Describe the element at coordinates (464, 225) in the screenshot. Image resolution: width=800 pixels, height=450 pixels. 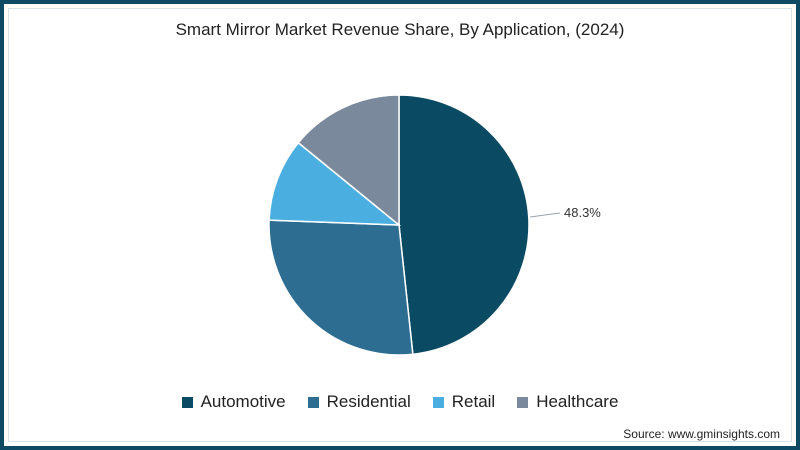
I see `pie-slice-automotive` at that location.